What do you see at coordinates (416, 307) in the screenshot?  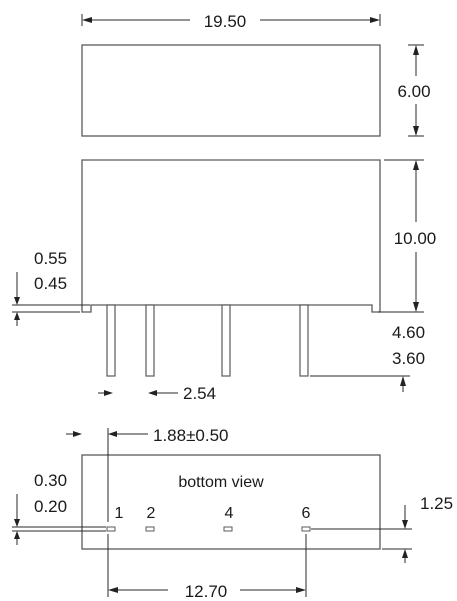 I see `height-arrow-bottom` at bounding box center [416, 307].